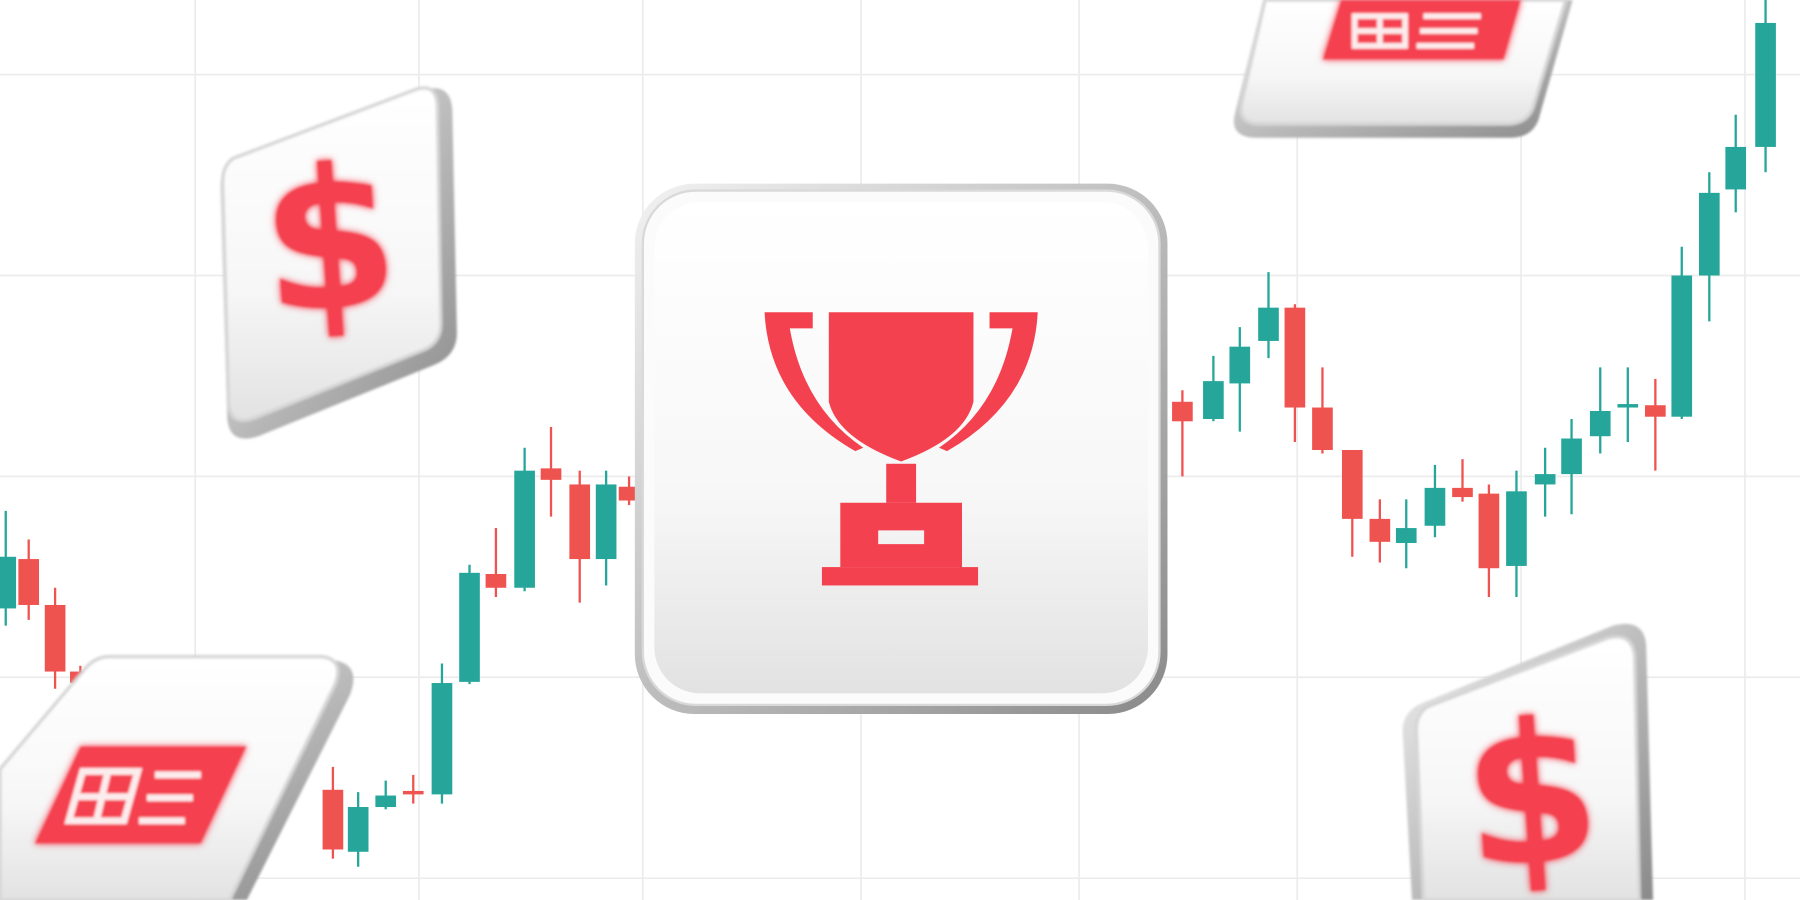 This screenshot has width=1800, height=900. I want to click on trophy-icon, so click(901, 449).